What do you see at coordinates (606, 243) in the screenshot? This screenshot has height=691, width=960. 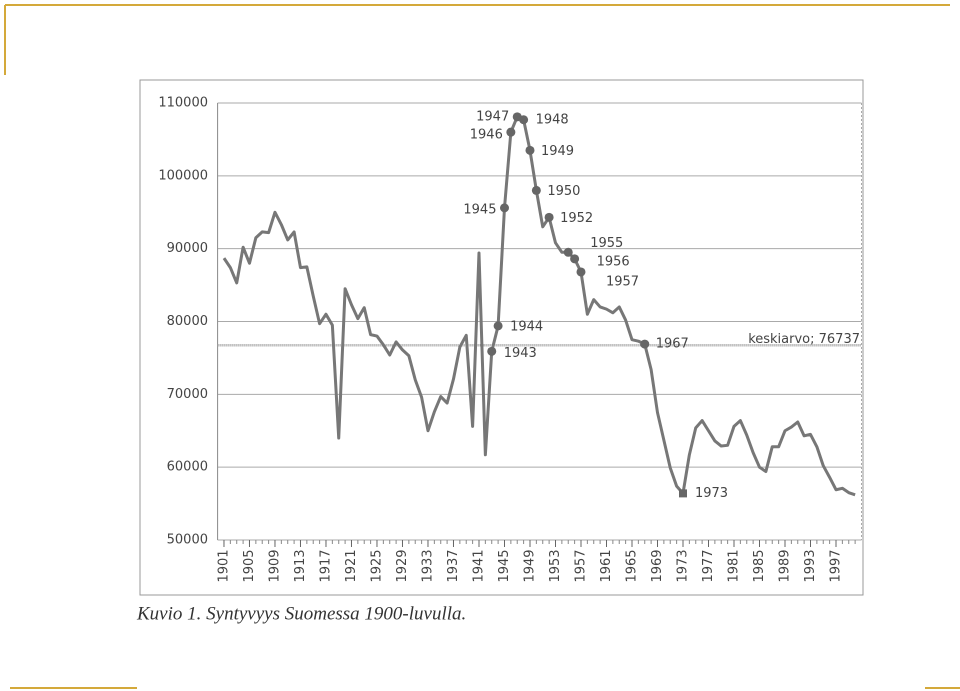 I see `annotation-label: 1955` at bounding box center [606, 243].